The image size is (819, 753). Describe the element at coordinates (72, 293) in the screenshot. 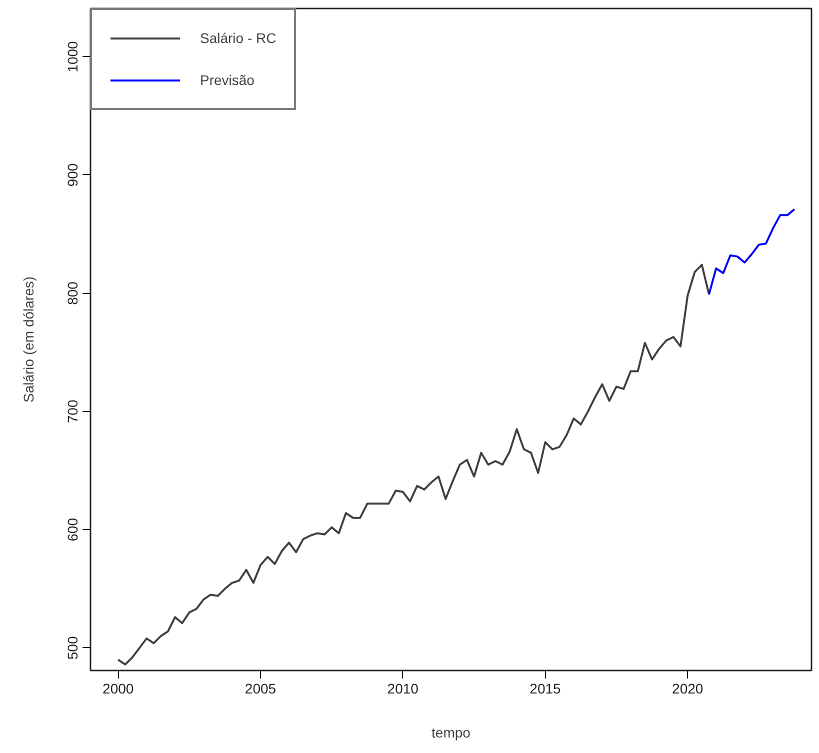

I see `y-tick-label: 800` at that location.